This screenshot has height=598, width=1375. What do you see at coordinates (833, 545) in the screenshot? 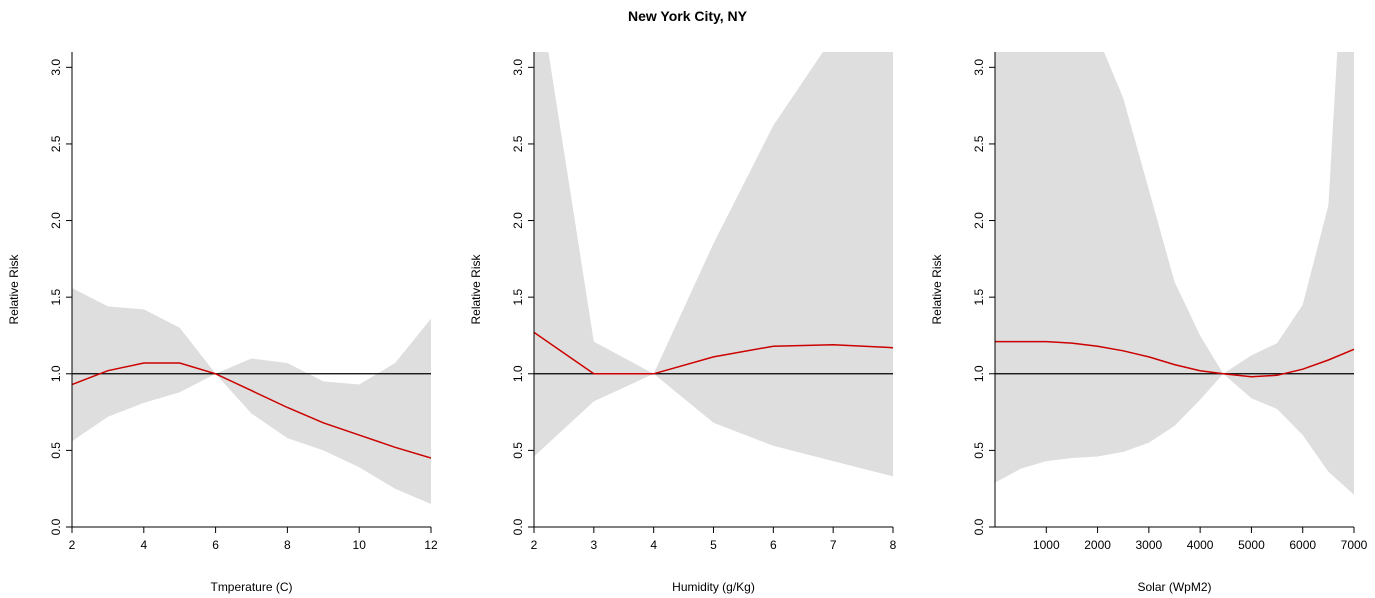
I see `x-tick-label: 7` at bounding box center [833, 545].